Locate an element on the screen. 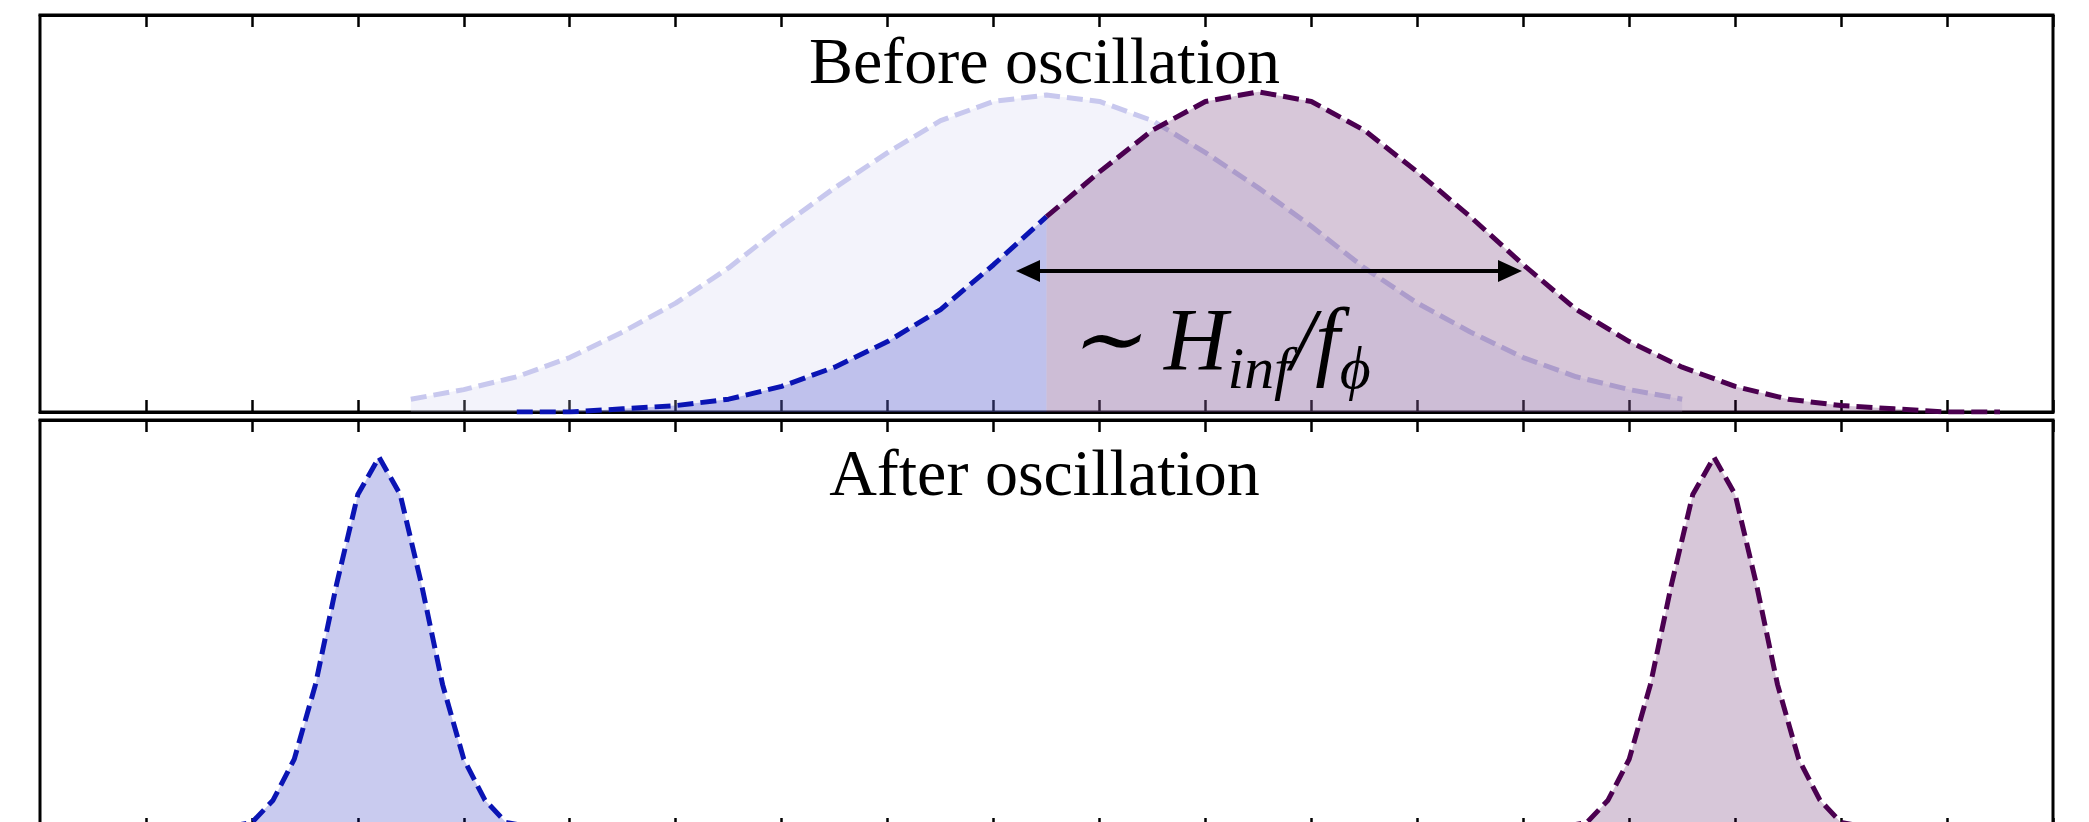 This screenshot has height=822, width=2089. annotation: ∼ H$_{inf}$/f$_{ϕ}$ is located at coordinates (1219, 346).